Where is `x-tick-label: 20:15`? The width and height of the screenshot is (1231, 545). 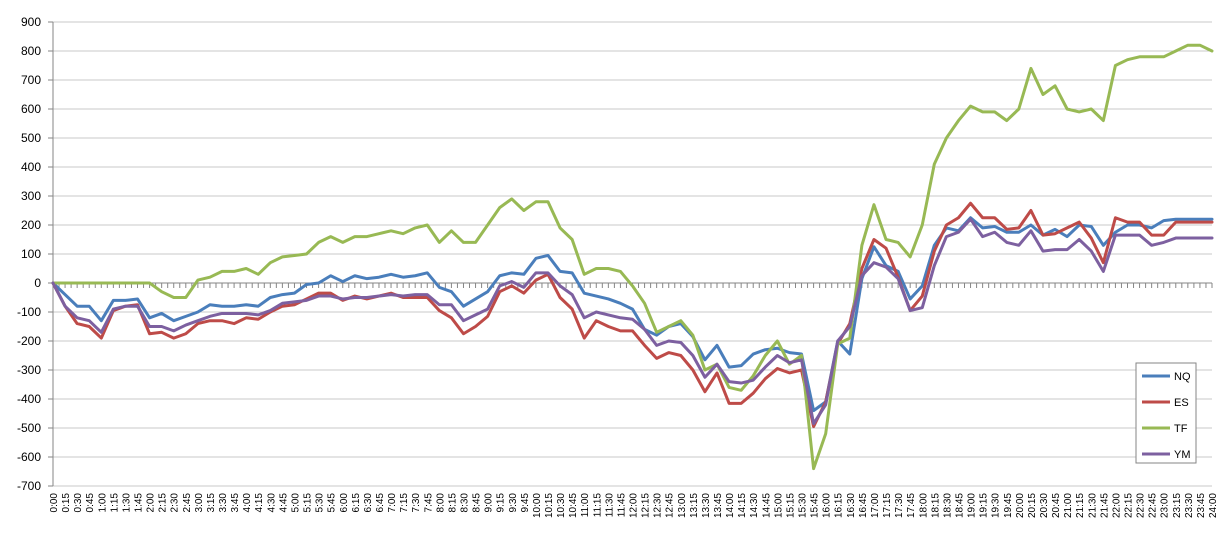
x-tick-label: 20:15 is located at coordinates (1032, 505).